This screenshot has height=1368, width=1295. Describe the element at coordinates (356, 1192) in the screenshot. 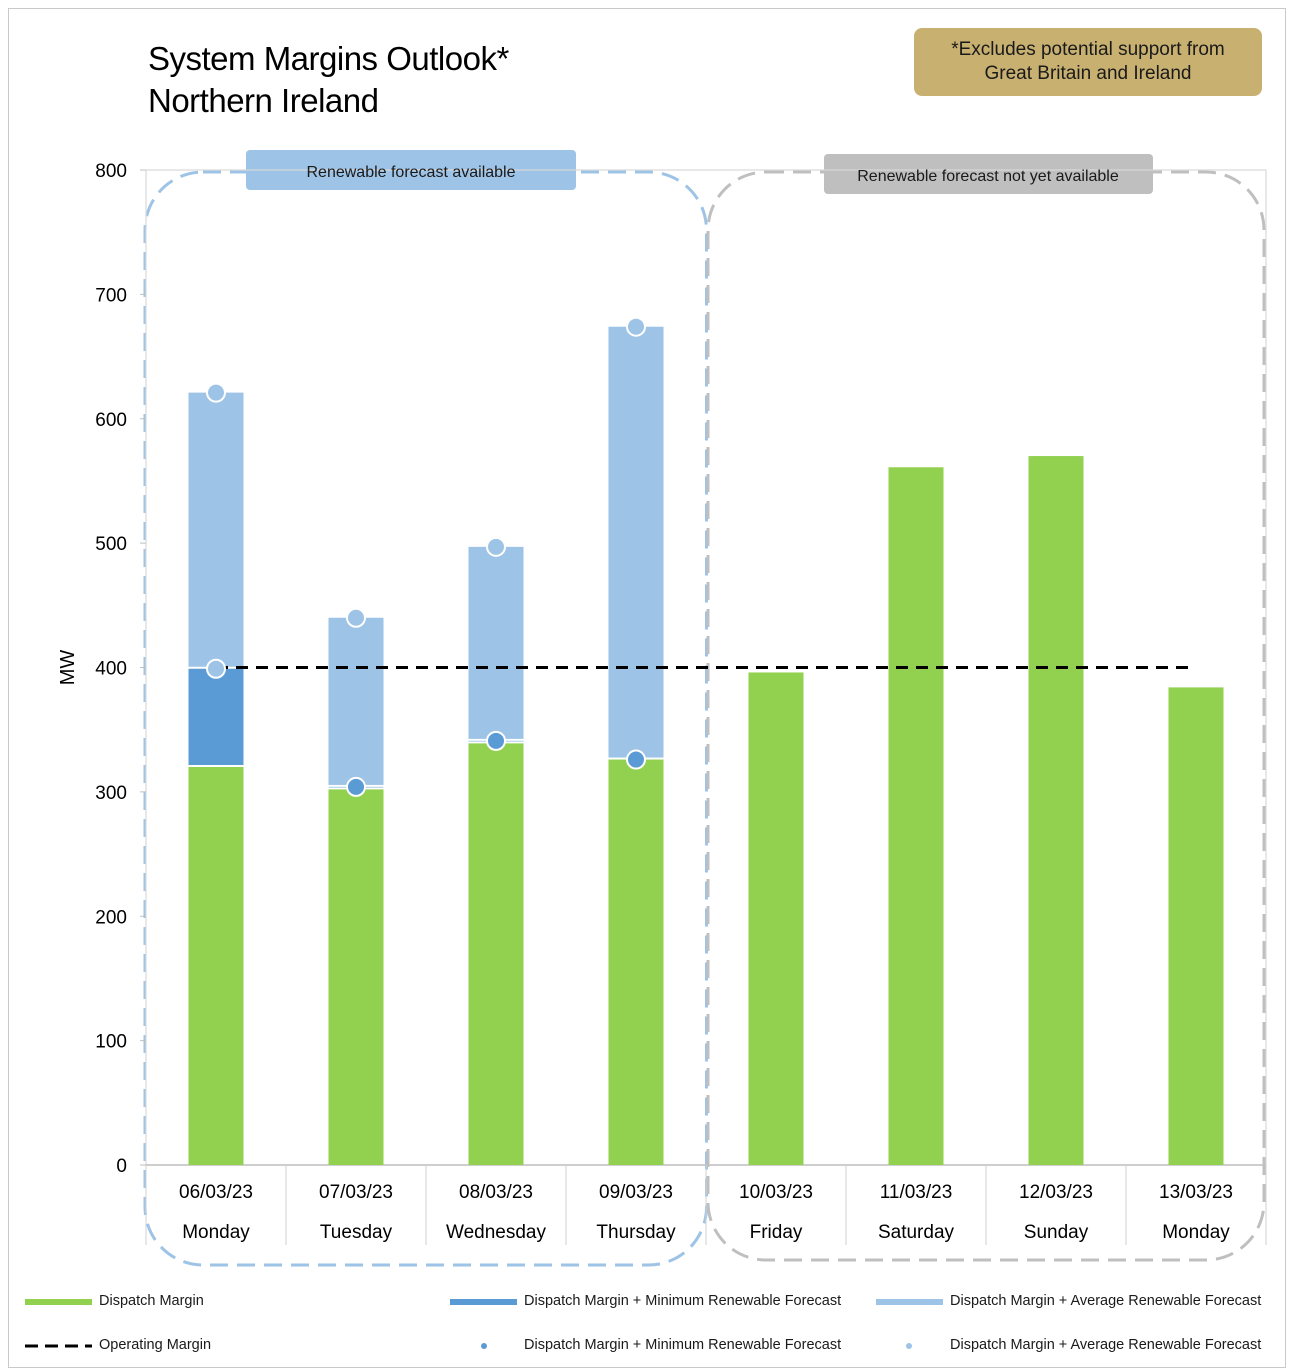

I see `x-tick-date: 07/03/23` at that location.